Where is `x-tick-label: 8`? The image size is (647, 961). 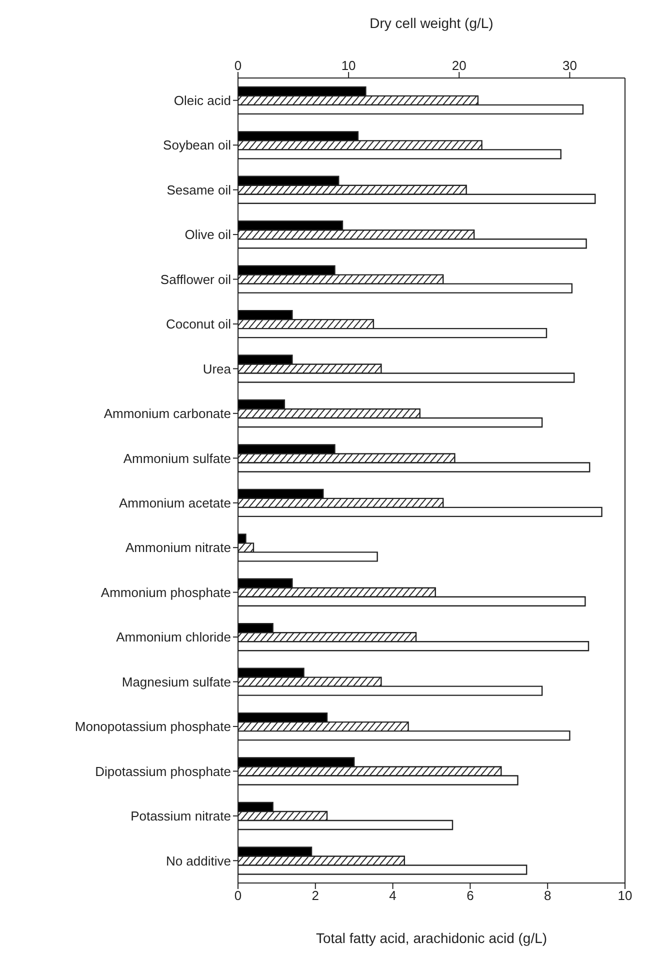 x-tick-label: 8 is located at coordinates (548, 896).